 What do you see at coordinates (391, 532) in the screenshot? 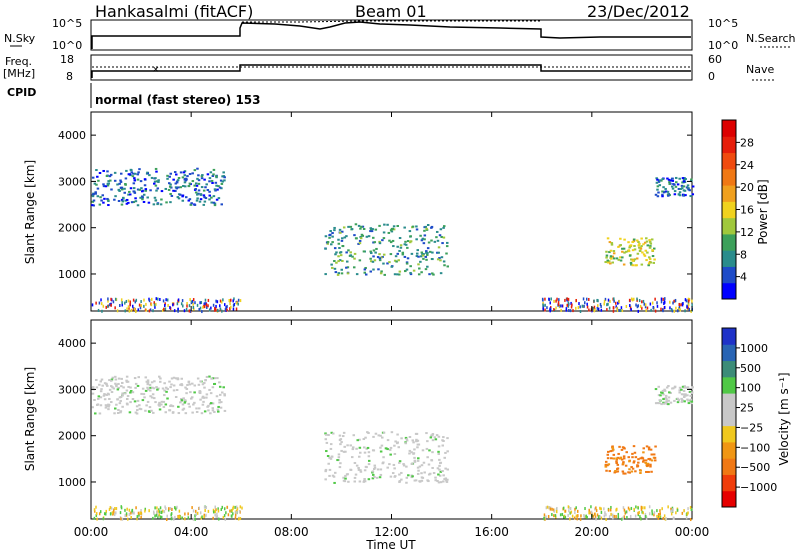
I see `x-tick-label: 12:00` at bounding box center [391, 532].